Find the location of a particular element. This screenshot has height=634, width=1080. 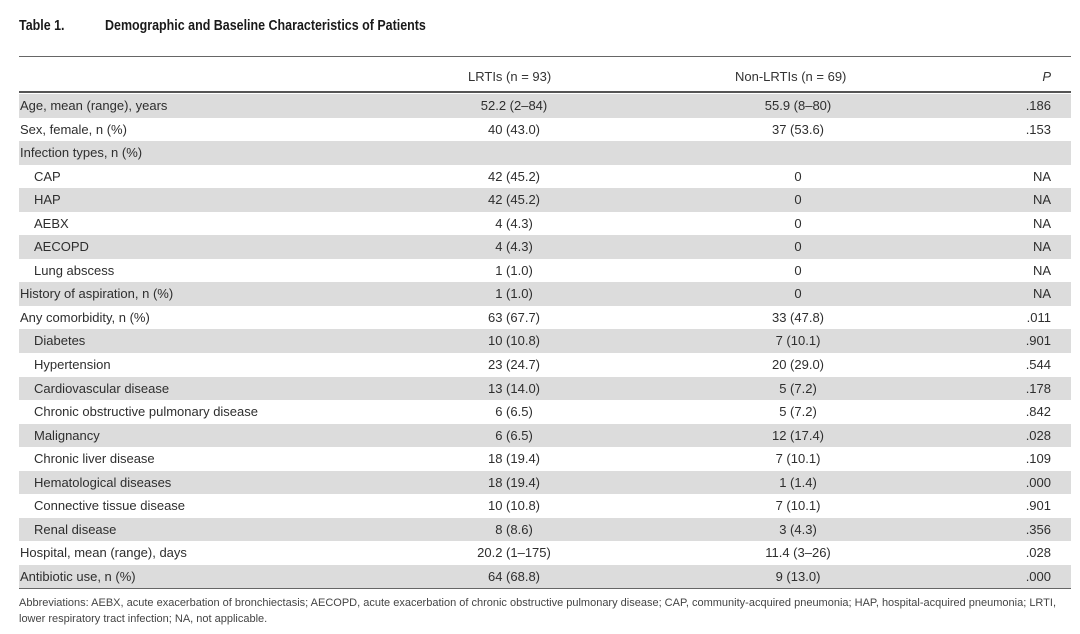

cell-p-value: .153 is located at coordinates (1038, 129).